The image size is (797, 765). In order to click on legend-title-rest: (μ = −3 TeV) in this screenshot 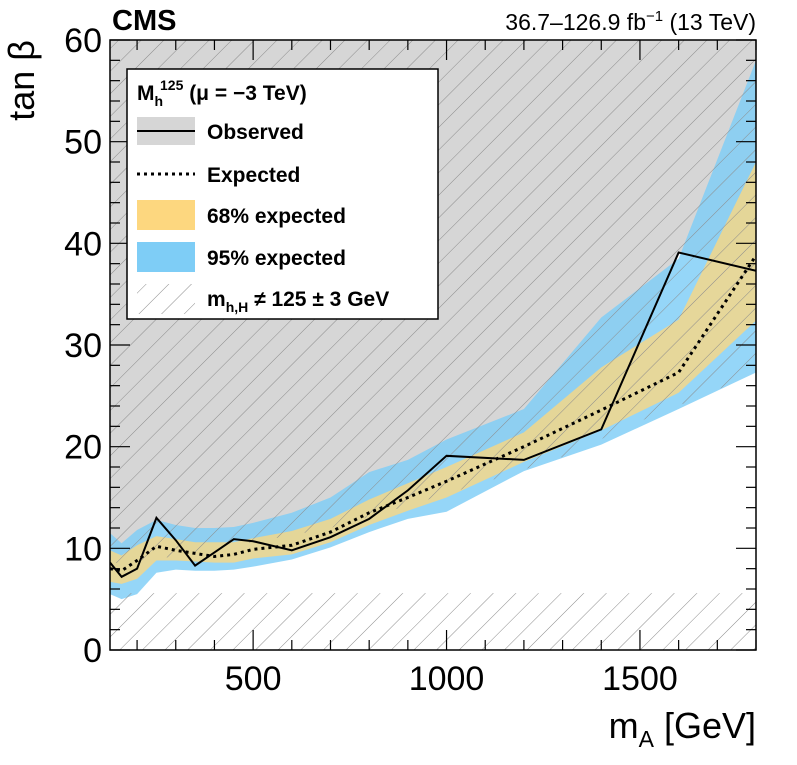, I will do `click(244, 93)`.